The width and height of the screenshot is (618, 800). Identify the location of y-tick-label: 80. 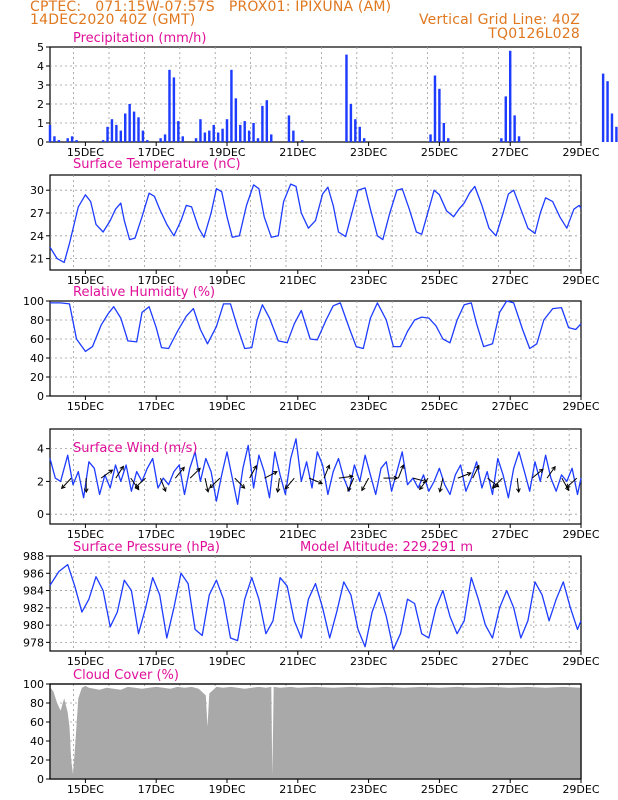
(37, 320).